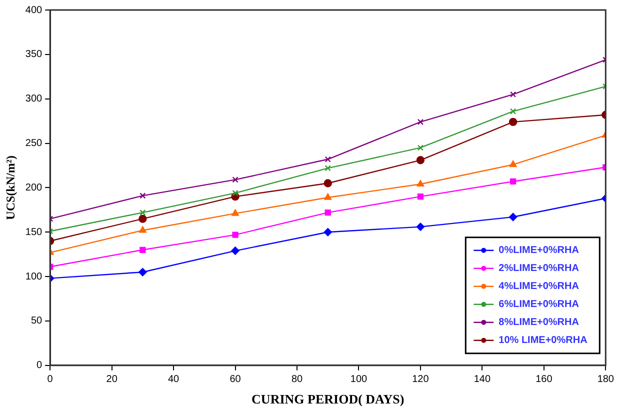  What do you see at coordinates (297, 380) in the screenshot?
I see `x-tick-label: 80` at bounding box center [297, 380].